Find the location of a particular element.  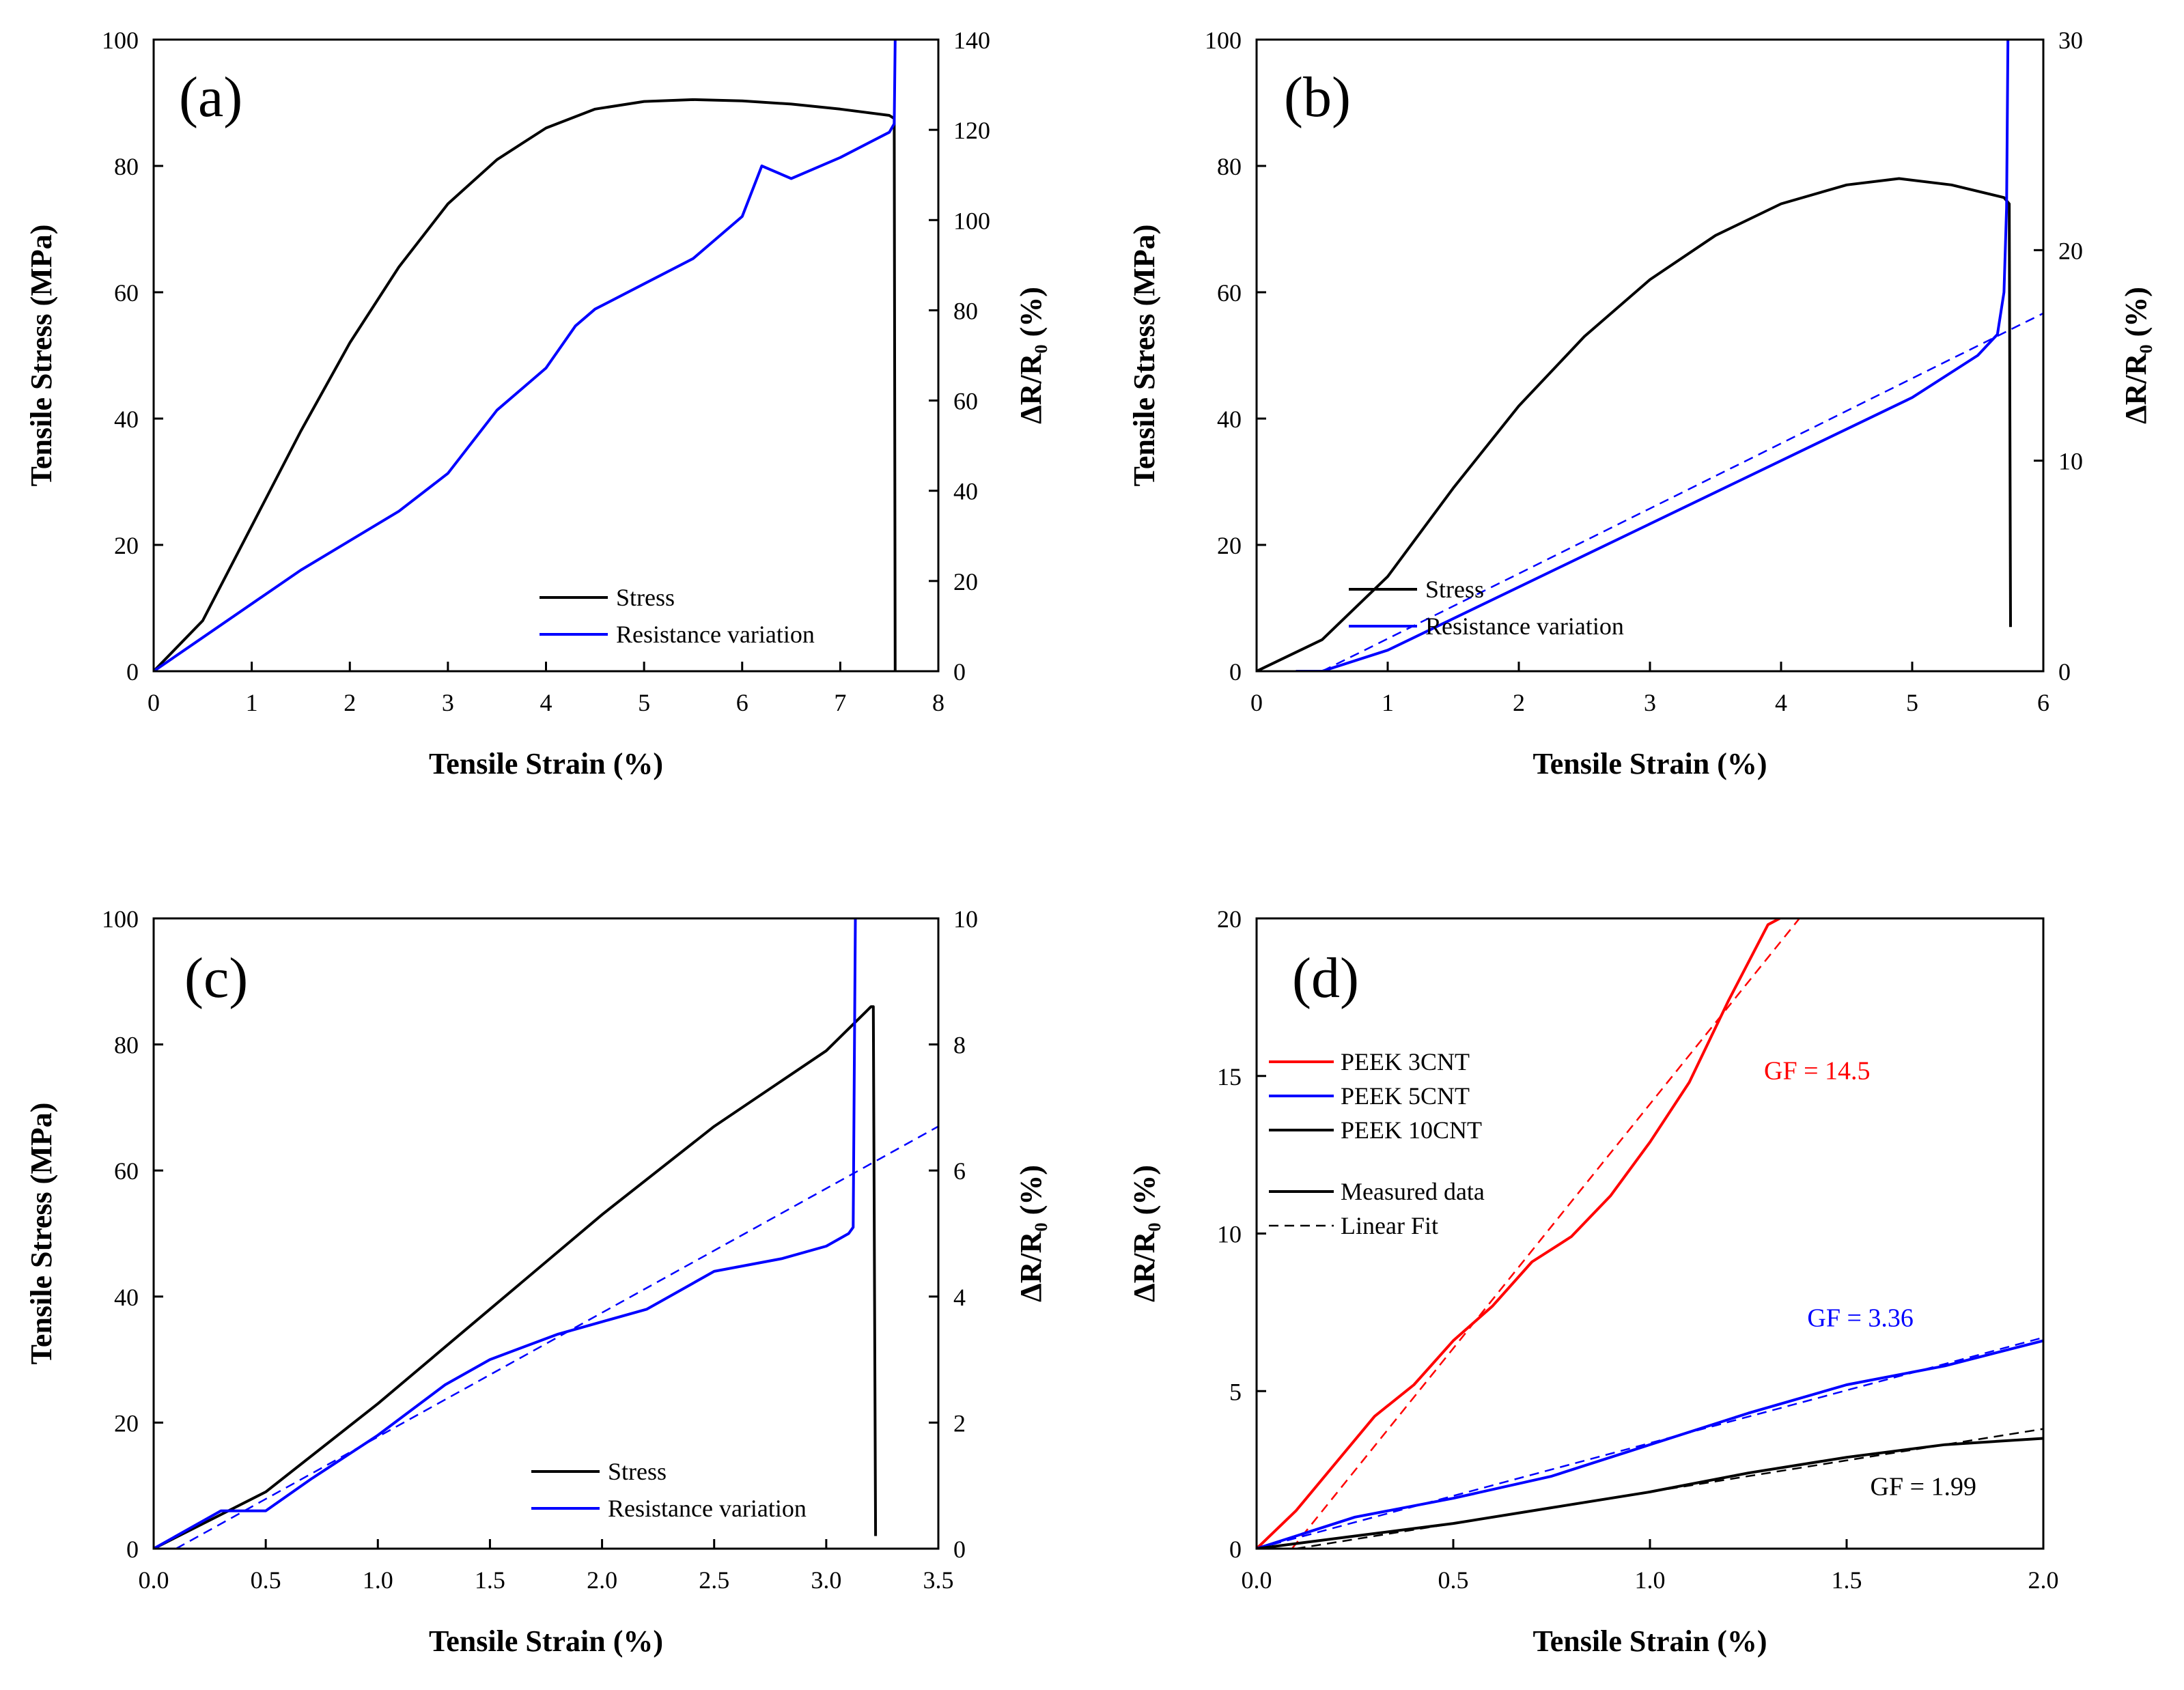

gauge-factor-annotation: GF = 14.5 is located at coordinates (1817, 1070).